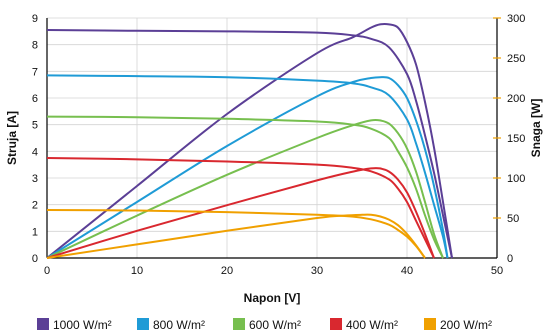 The width and height of the screenshot is (545, 335). I want to click on left-tick-label: 8, so click(35, 46).